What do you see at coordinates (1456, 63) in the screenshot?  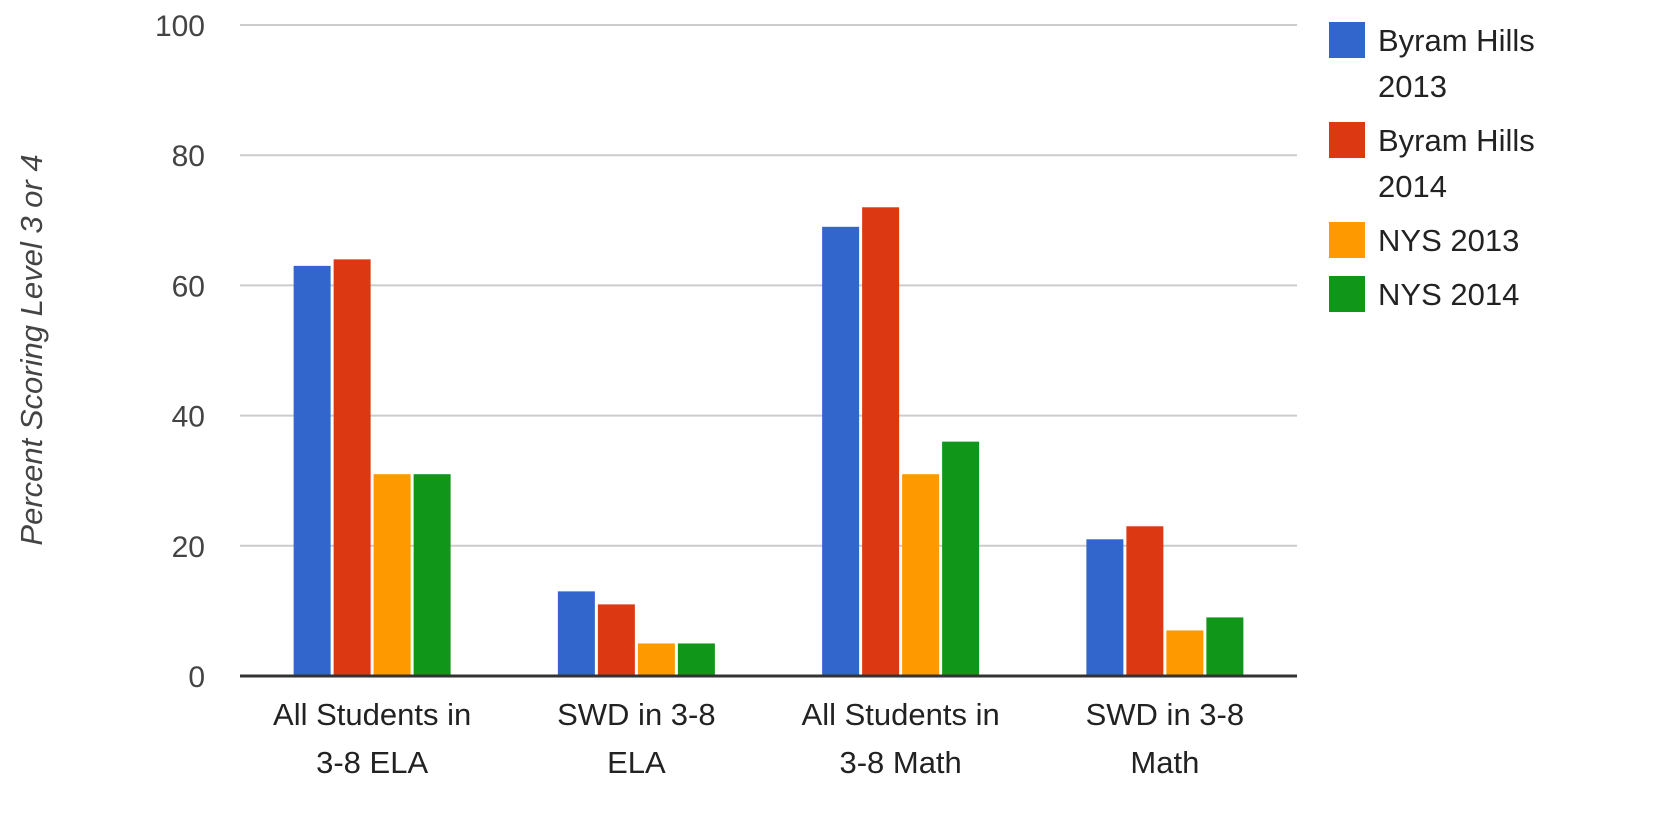 I see `legend-label: Byram Hills 2013` at bounding box center [1456, 63].